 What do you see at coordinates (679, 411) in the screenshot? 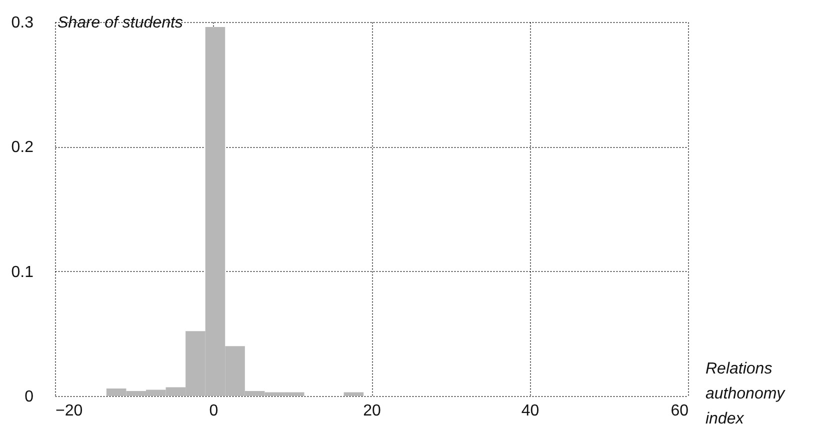
I see `x-tick-label: 60` at bounding box center [679, 411].